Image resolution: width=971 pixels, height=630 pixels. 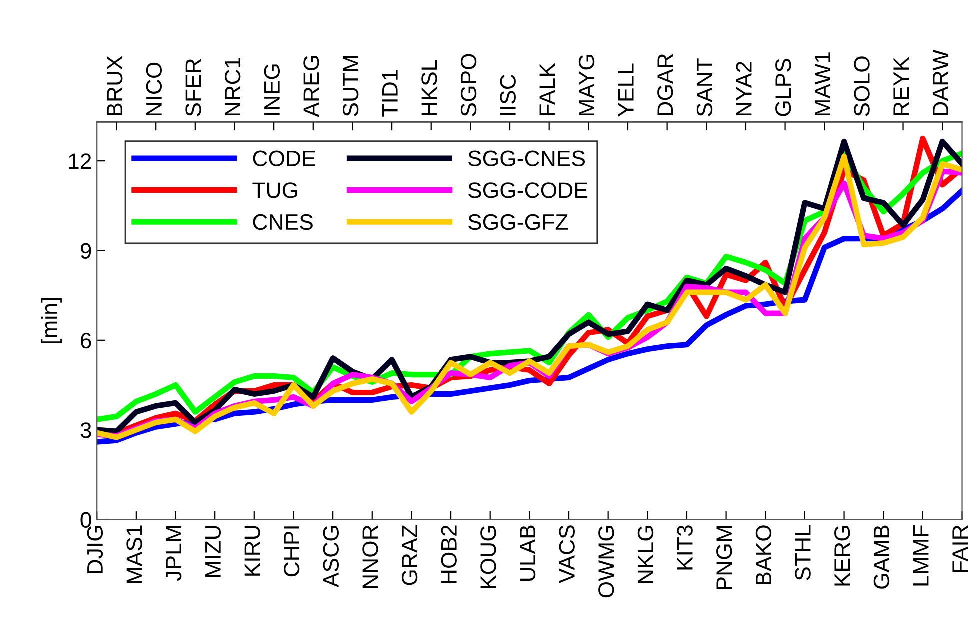 I want to click on x-tick-label: MAS1, so click(x=134, y=555).